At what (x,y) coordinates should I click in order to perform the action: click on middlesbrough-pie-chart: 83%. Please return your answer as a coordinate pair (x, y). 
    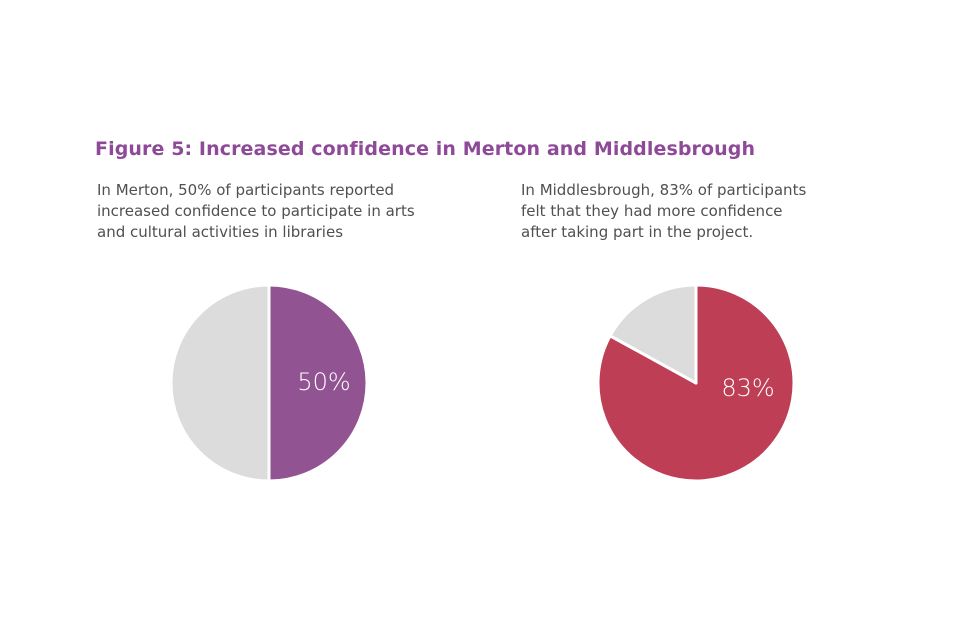
    Looking at the image, I should click on (696, 383).